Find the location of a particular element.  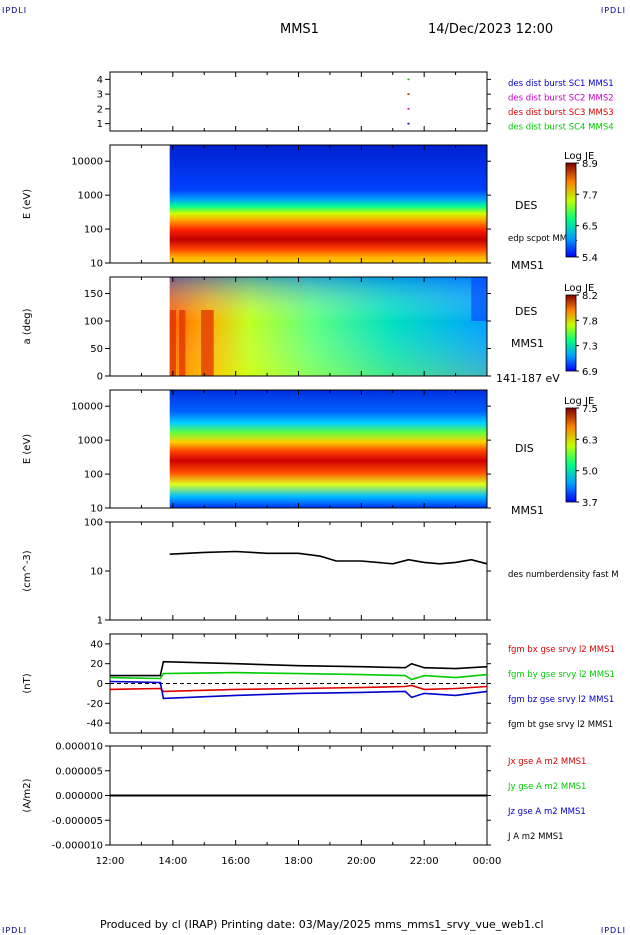

legend-current-3: J A m2 MMS1 is located at coordinates (535, 837).